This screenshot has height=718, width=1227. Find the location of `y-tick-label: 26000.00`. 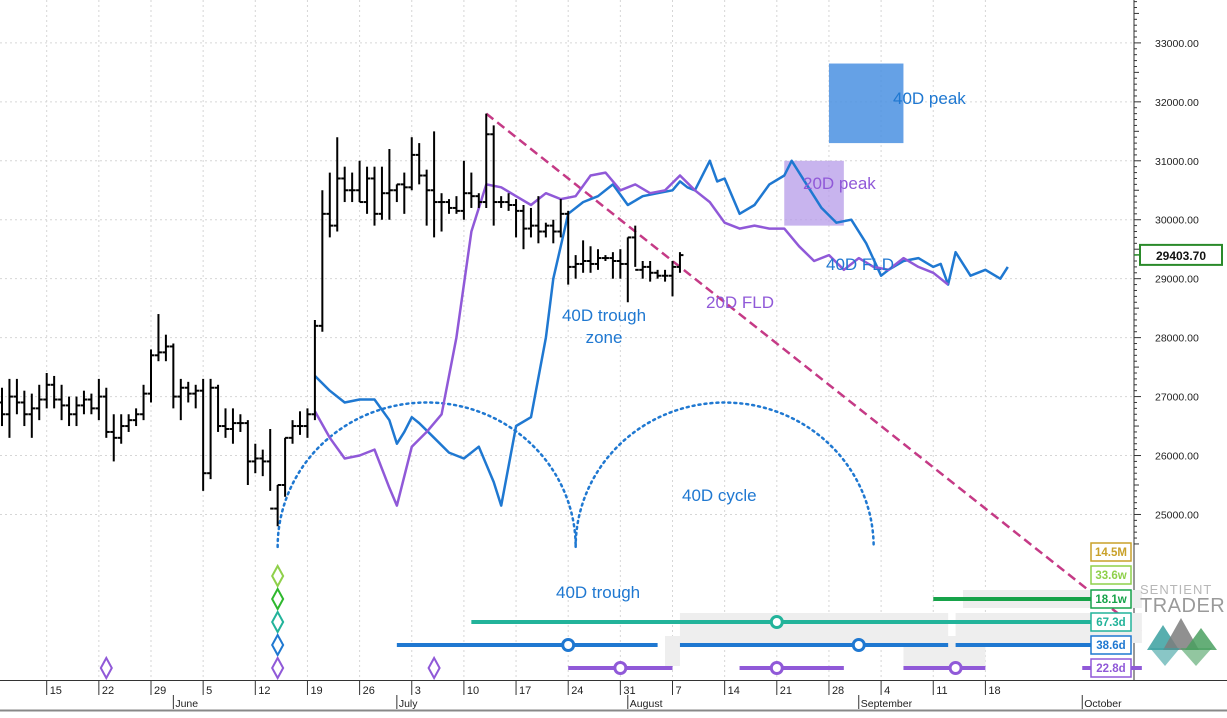

y-tick-label: 26000.00 is located at coordinates (1177, 457).